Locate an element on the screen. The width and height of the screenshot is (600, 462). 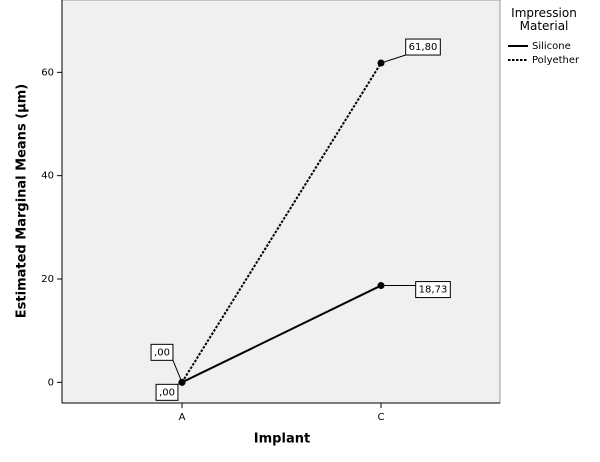
y-axis-title: Estimated Marginal Means (µm) is located at coordinates (22, 201).